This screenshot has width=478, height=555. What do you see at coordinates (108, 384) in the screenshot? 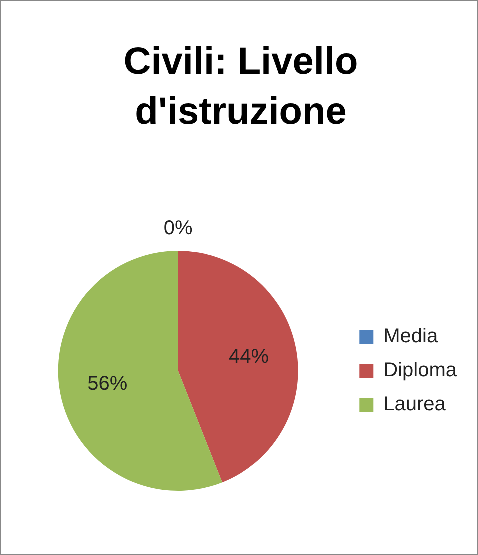
I see `data-label: 56%` at bounding box center [108, 384].